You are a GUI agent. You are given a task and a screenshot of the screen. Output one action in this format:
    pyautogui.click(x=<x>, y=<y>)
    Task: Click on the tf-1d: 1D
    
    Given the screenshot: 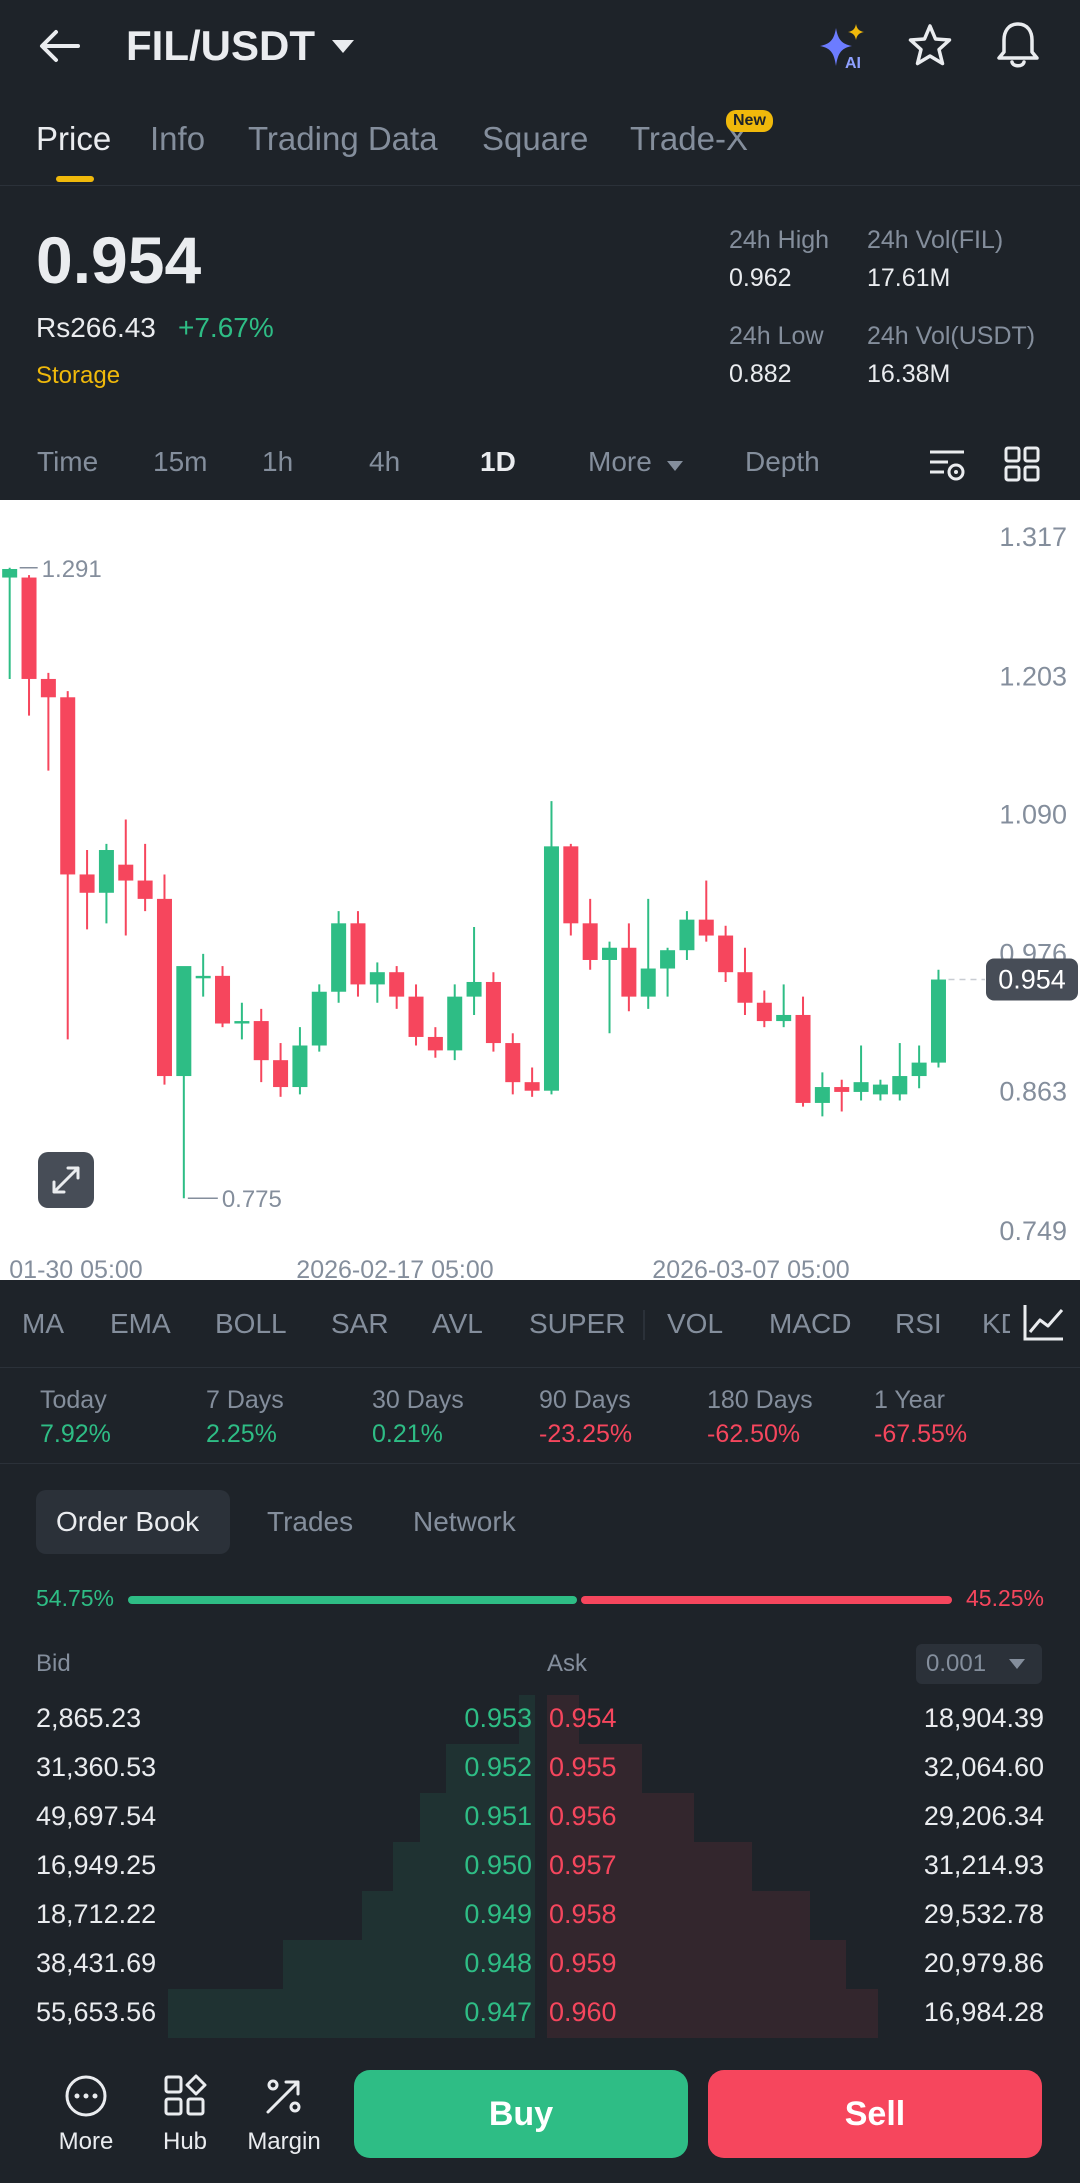 What is the action you would take?
    pyautogui.click(x=498, y=461)
    